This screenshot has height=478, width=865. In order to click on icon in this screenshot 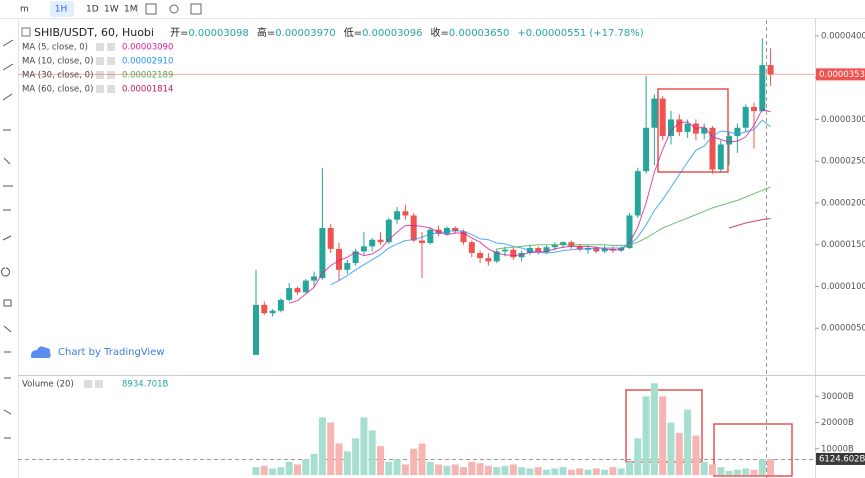, I will do `click(196, 9)`.